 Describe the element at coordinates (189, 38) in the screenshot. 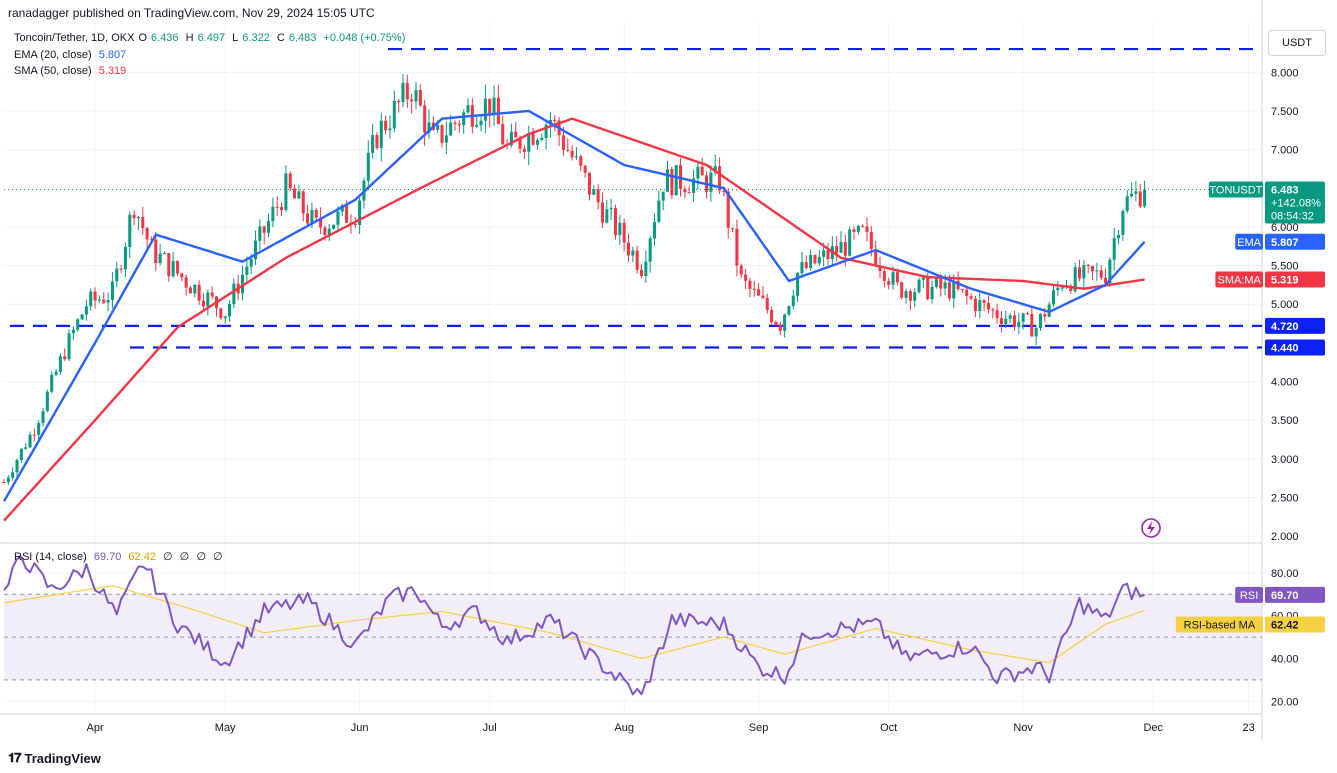

I see `high-label: H` at that location.